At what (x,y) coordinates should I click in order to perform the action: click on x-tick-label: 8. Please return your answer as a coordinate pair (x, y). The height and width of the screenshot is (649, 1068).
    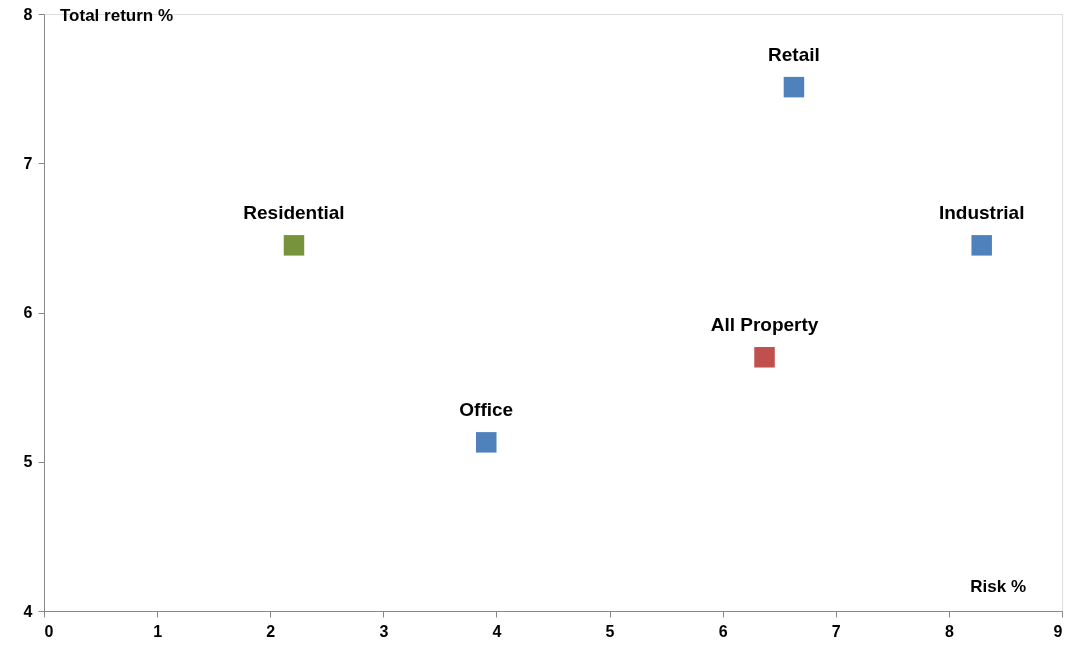
    Looking at the image, I should click on (949, 631).